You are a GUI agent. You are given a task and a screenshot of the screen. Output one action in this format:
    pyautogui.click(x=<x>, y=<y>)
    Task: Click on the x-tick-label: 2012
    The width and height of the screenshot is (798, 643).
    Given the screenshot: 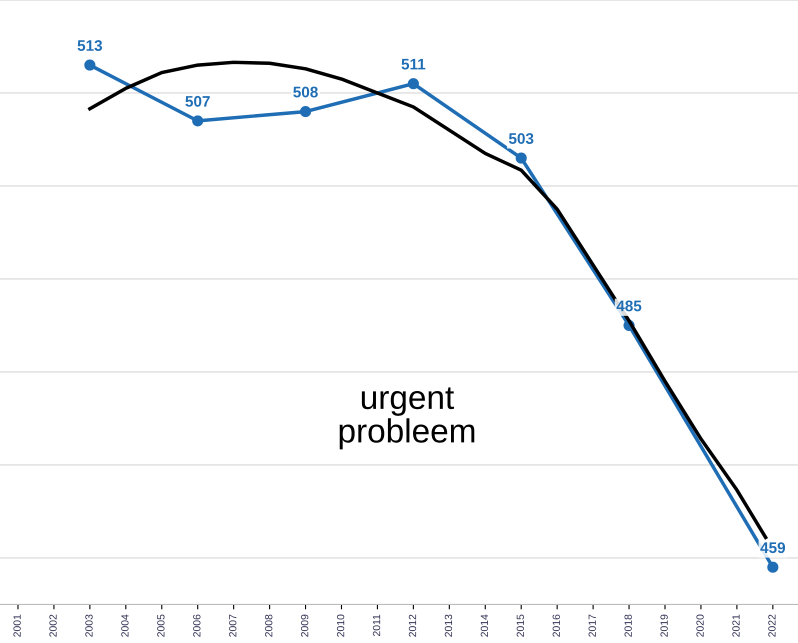 What is the action you would take?
    pyautogui.click(x=412, y=625)
    